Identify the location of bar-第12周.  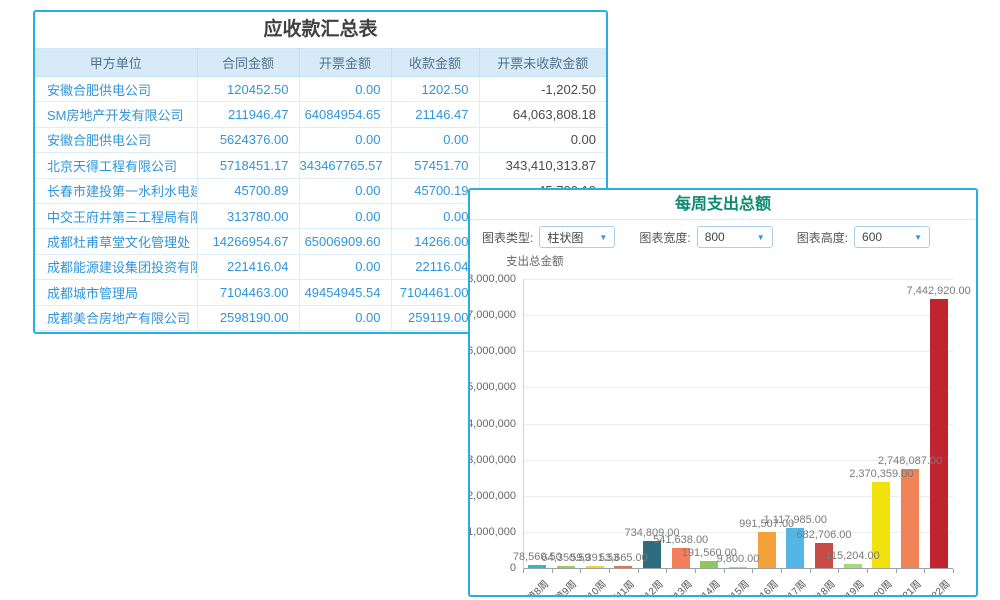
(652, 554).